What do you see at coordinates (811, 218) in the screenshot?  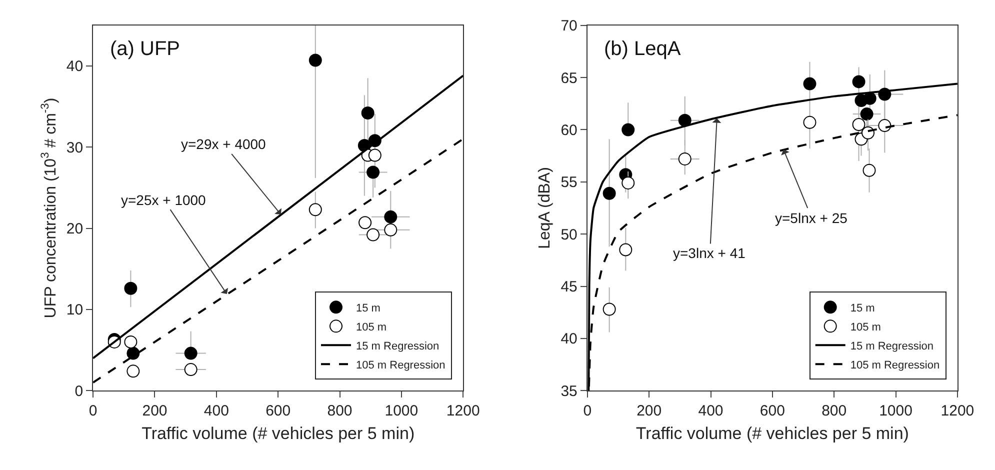 I see `annotation: y=5lnx + 25` at bounding box center [811, 218].